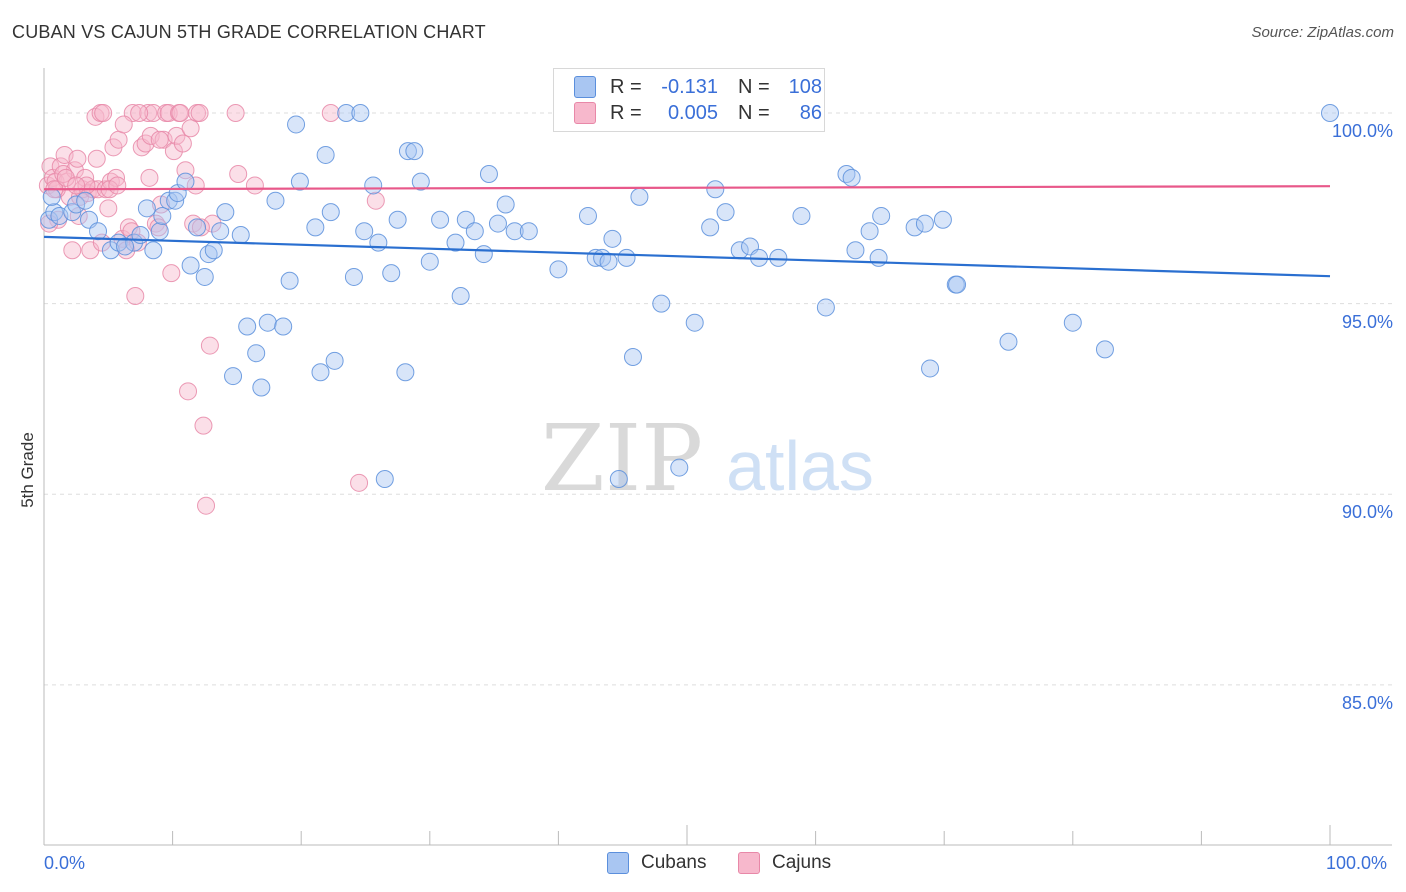 This screenshot has width=1406, height=892. I want to click on cubans-swatch, so click(585, 87).